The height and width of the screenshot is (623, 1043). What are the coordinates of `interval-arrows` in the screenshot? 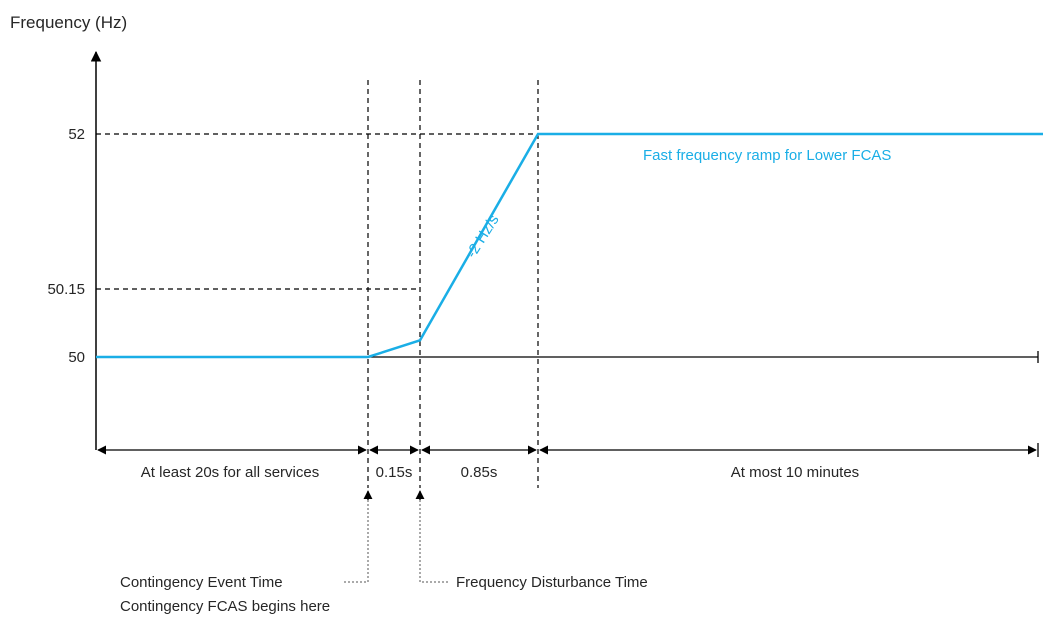 It's located at (568, 450).